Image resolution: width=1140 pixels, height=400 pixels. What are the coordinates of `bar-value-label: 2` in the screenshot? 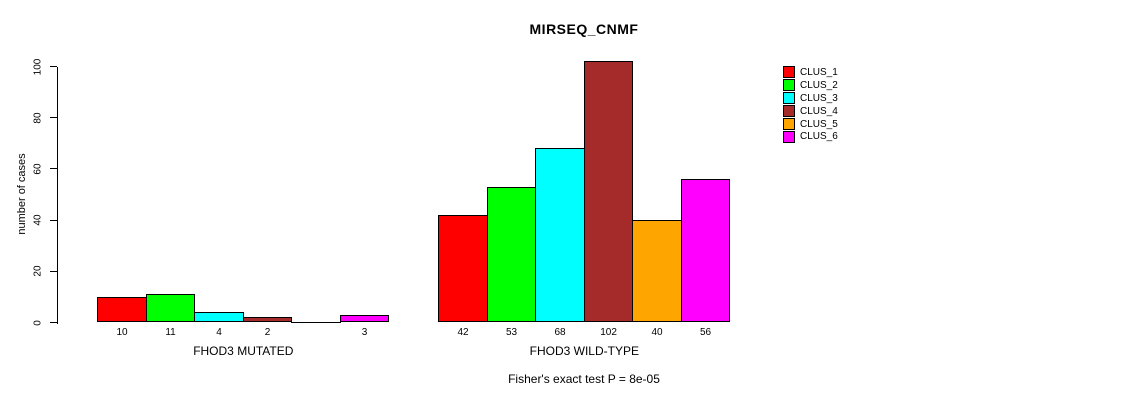 It's located at (267, 332).